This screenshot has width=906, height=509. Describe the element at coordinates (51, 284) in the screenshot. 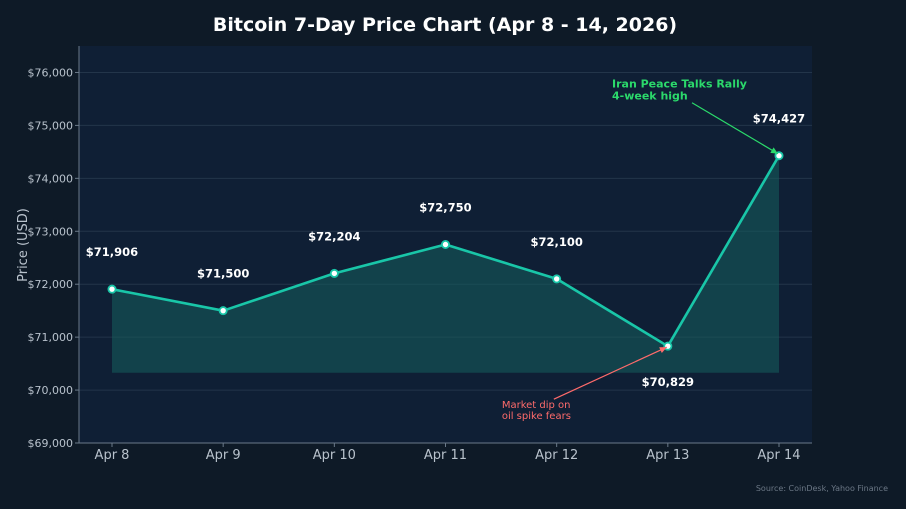

I see `y-tick-label: $72,000` at that location.